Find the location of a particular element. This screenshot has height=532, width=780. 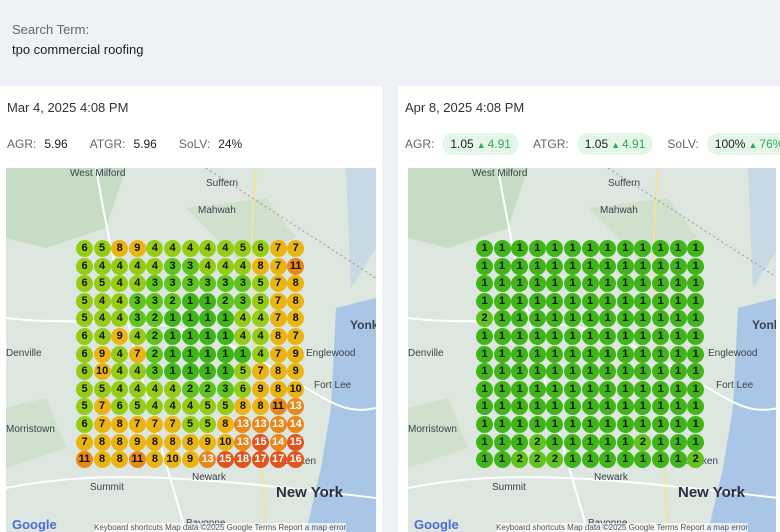

rank-pin: 18 is located at coordinates (243, 460).